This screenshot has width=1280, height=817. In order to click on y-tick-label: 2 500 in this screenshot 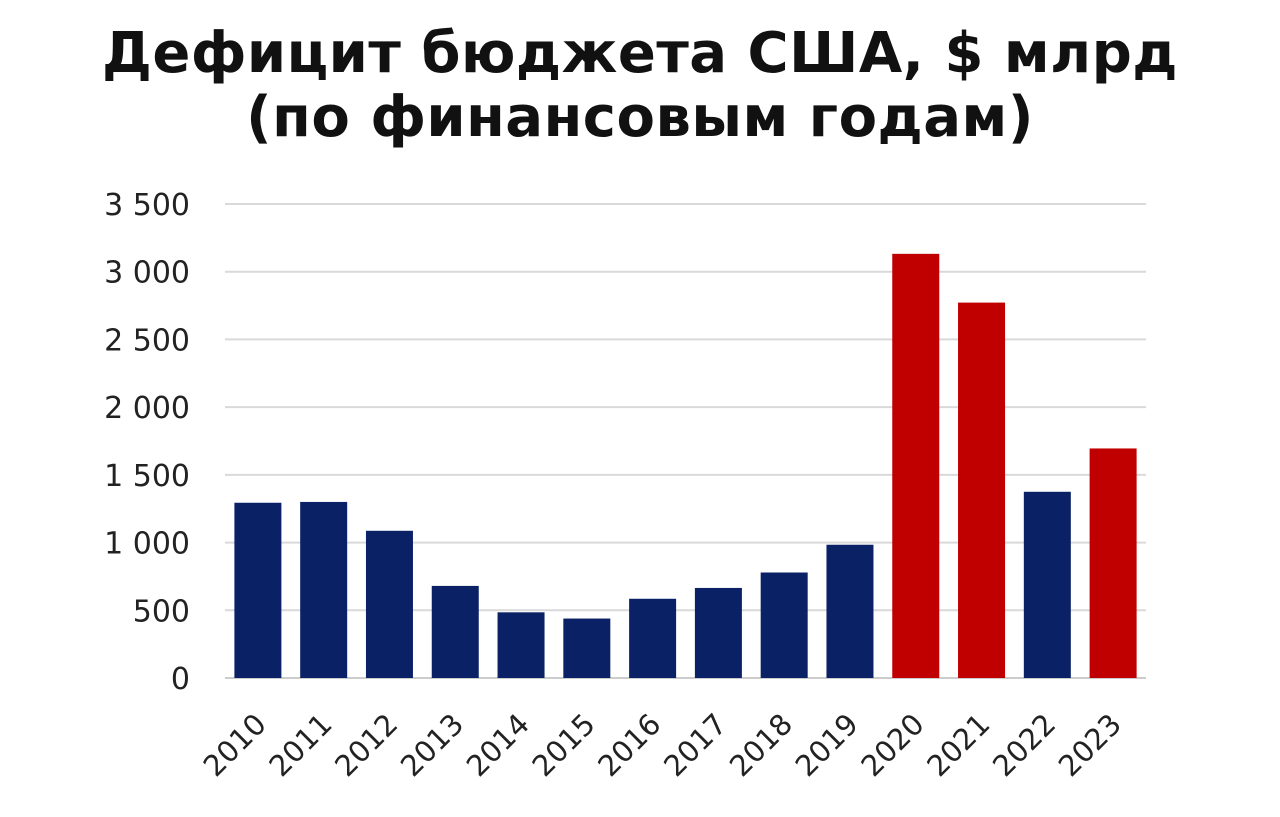, I will do `click(147, 340)`.